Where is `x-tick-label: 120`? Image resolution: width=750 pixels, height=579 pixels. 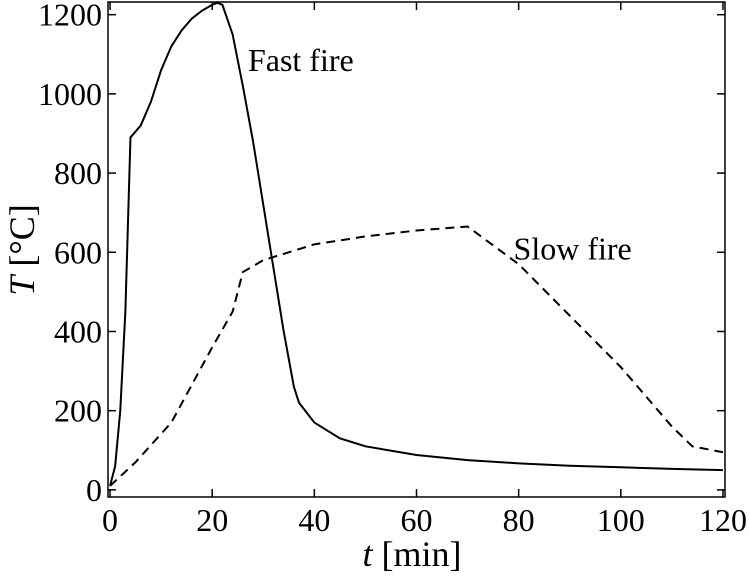 x-tick-label: 120 is located at coordinates (723, 520).